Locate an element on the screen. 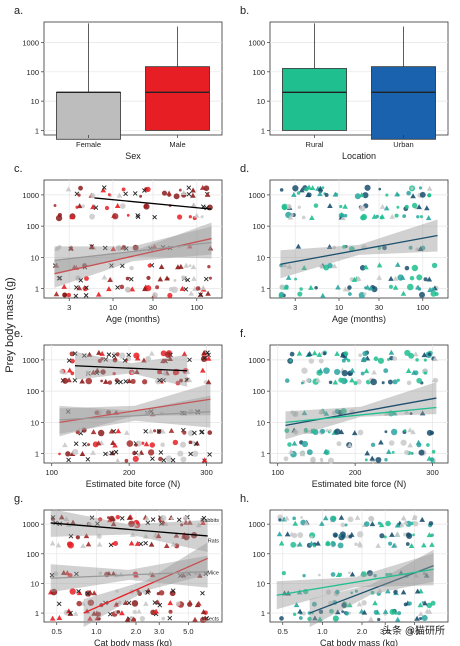  box-urban is located at coordinates (403, 103).